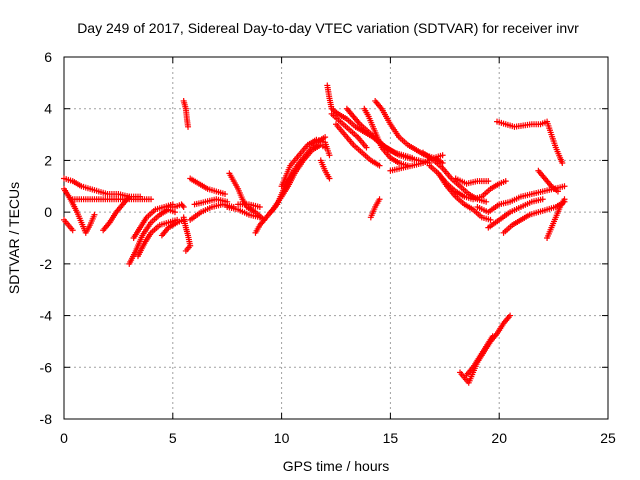  What do you see at coordinates (64, 438) in the screenshot?
I see `x-tick-label: 0` at bounding box center [64, 438].